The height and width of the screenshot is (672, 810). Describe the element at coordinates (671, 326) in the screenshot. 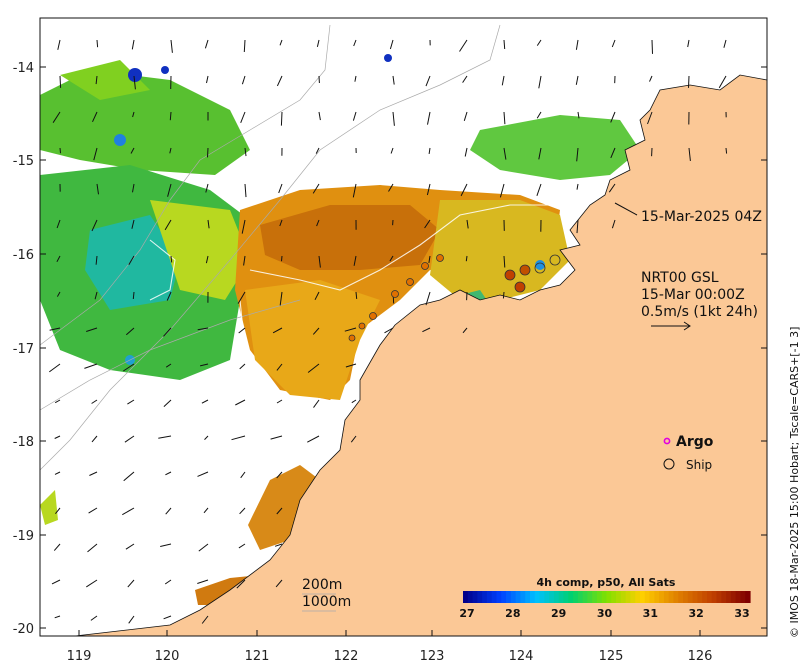

I see `scale-arrow` at that location.